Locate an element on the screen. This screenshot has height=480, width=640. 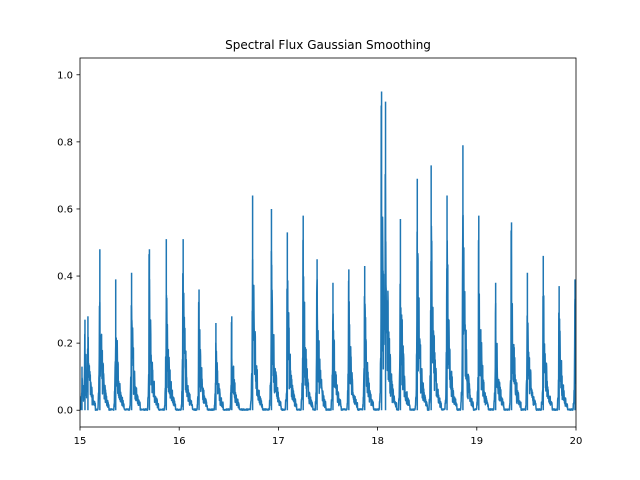
y-tick-label: 0.4 is located at coordinates (65, 277).